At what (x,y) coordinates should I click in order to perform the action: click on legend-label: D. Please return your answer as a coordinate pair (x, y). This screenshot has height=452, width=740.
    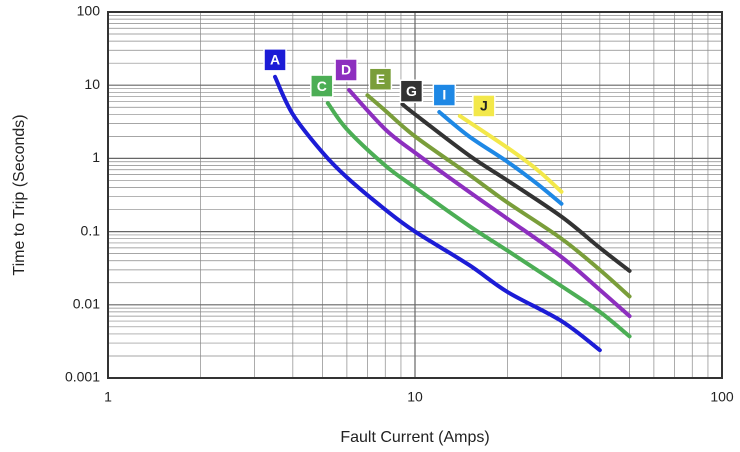
    Looking at the image, I should click on (346, 70).